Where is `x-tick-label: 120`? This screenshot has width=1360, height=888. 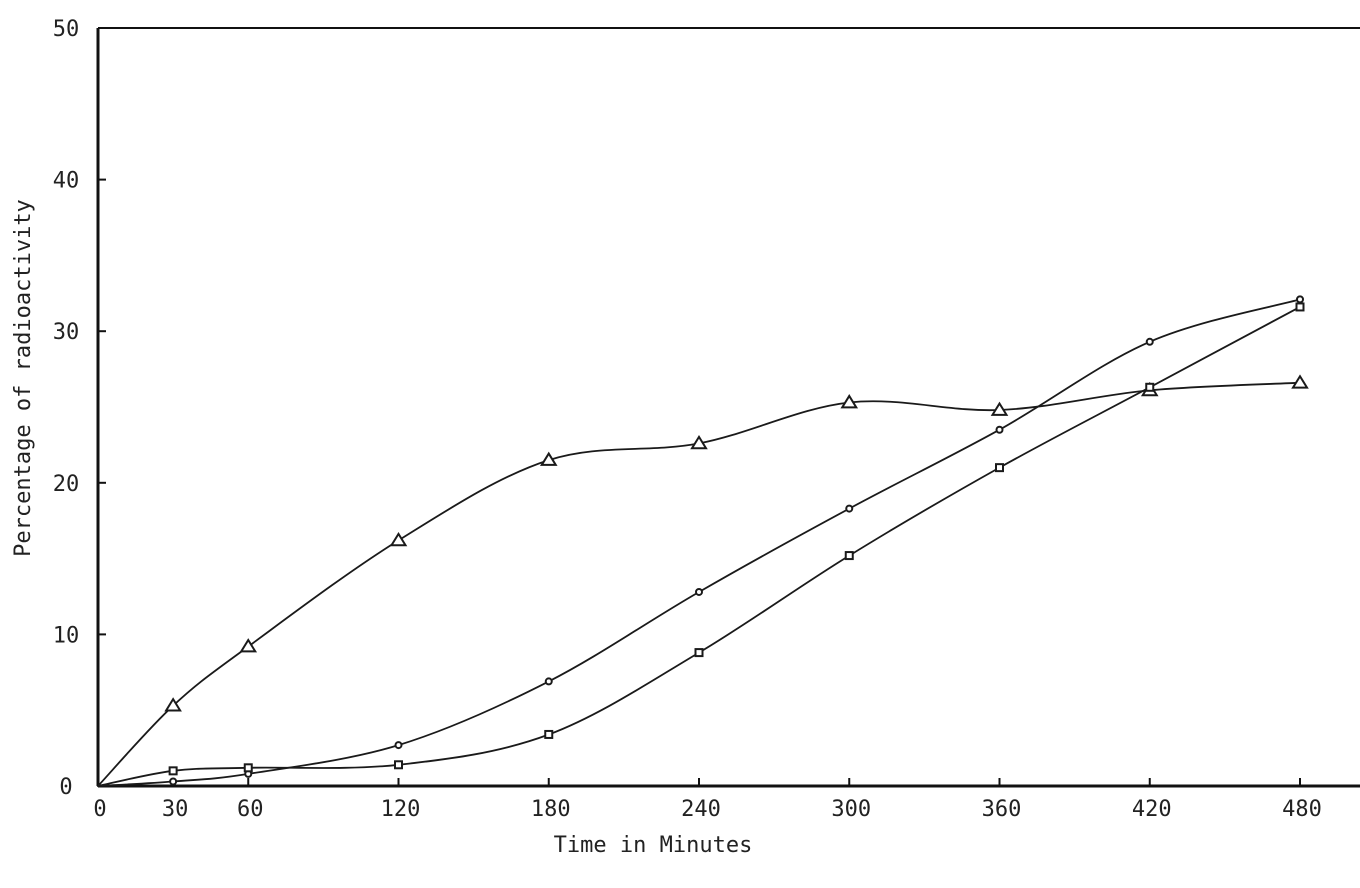 x-tick-label: 120 is located at coordinates (401, 809).